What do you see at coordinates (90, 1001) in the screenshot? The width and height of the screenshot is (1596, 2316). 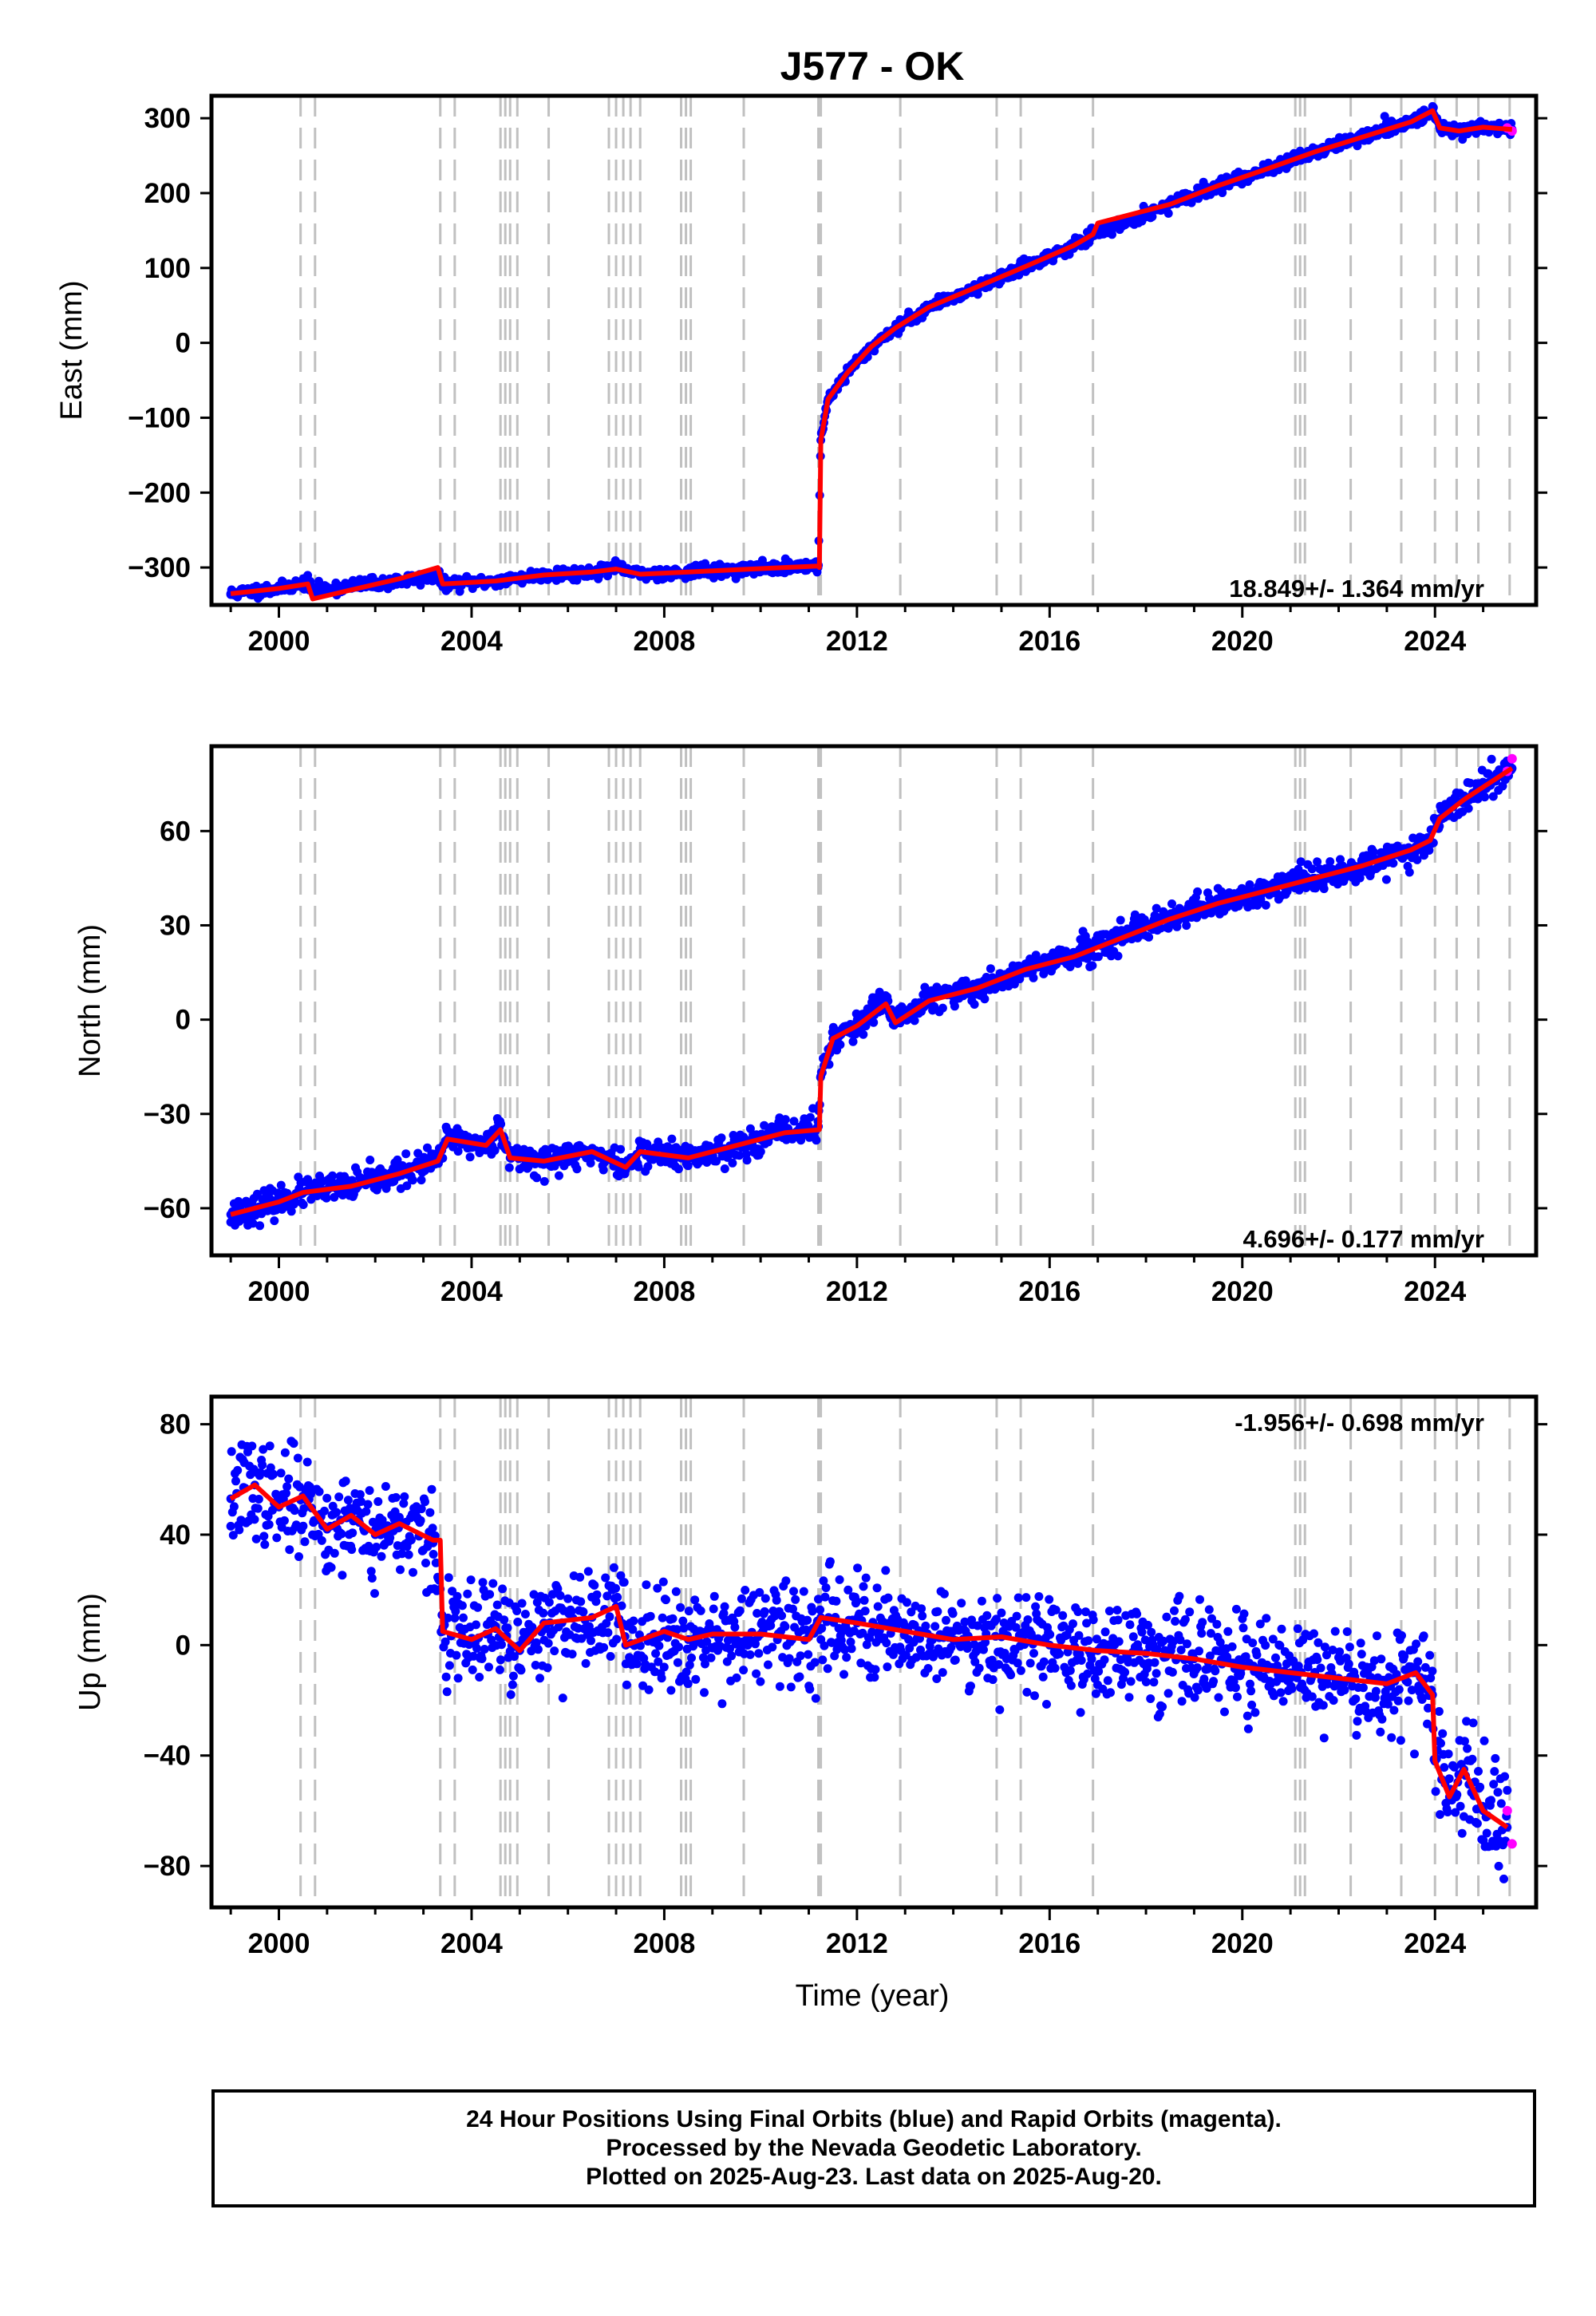 I see `north-y-axis-label: North (mm)` at bounding box center [90, 1001].